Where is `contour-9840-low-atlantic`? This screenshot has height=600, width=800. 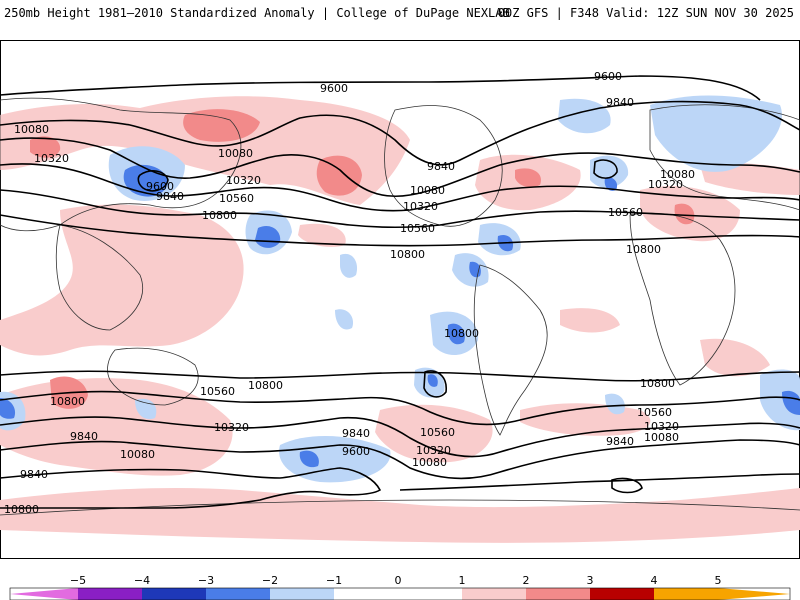 contour-9840-low-atlantic is located at coordinates (605, 169).